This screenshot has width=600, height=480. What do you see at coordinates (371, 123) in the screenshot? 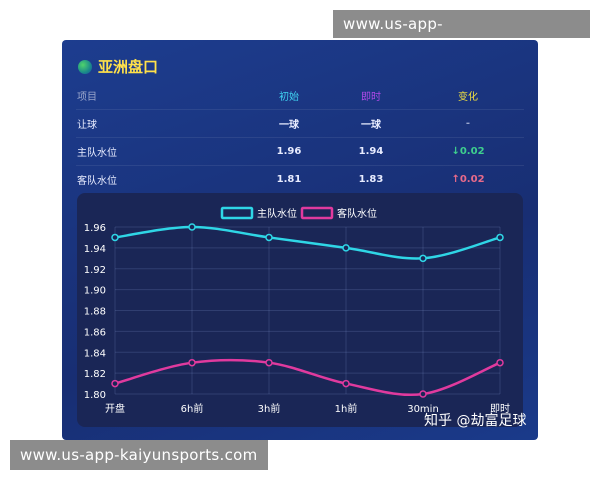
I see `row-live: 一球` at bounding box center [371, 123].